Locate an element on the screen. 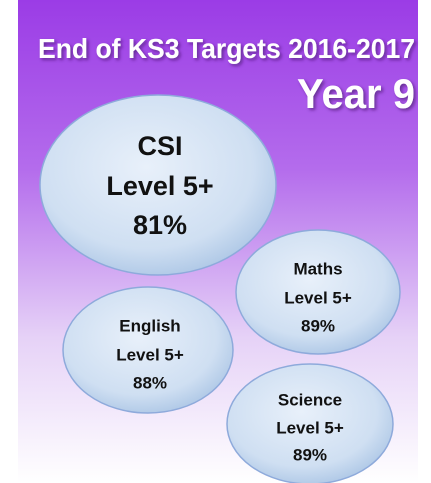 Image resolution: width=431 pixels, height=483 pixels. bubble-maths: Maths Level 5+ 89% is located at coordinates (318, 292).